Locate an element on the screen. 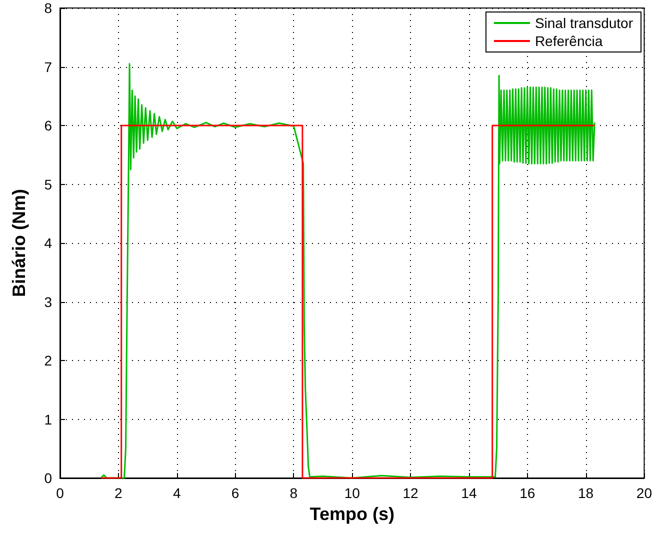 Image resolution: width=655 pixels, height=533 pixels. x-tick-label: 0 is located at coordinates (60, 493).